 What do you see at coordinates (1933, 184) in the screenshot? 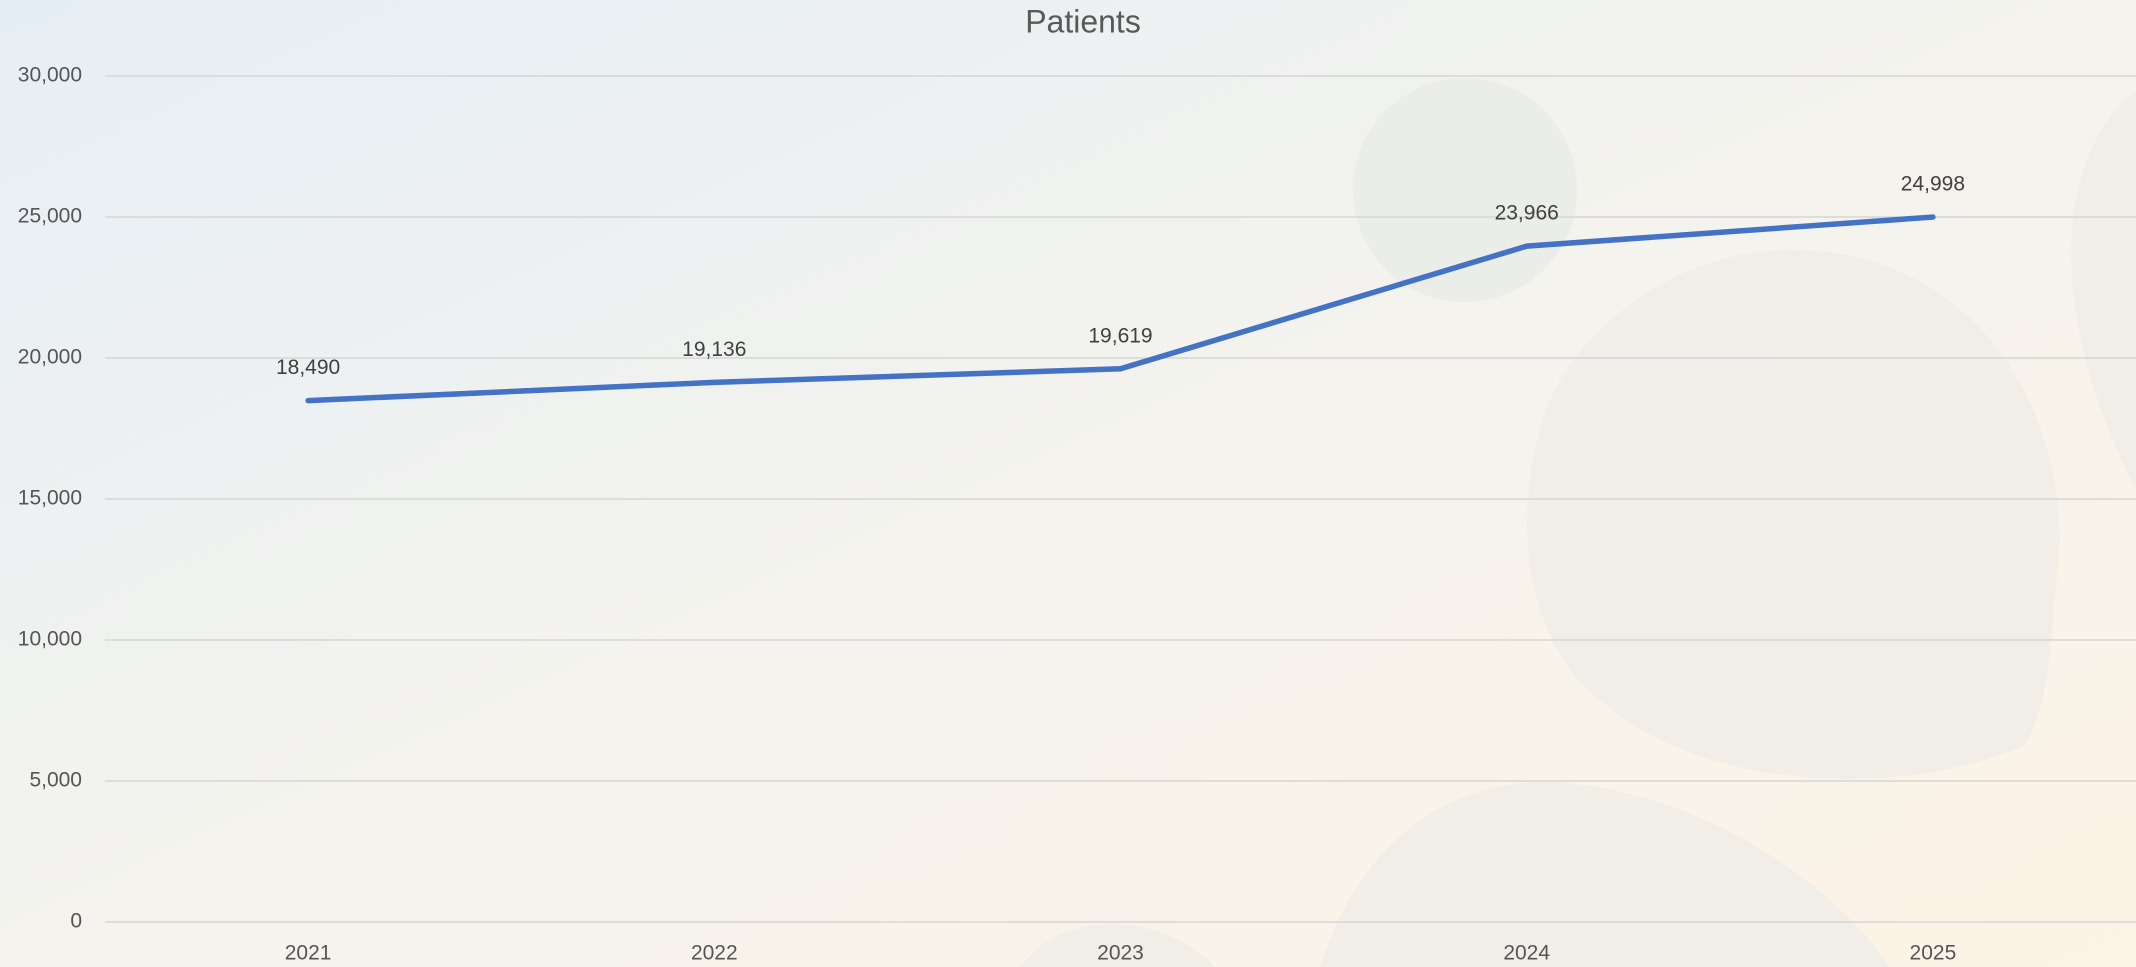
I see `data-label: 24,998` at bounding box center [1933, 184].